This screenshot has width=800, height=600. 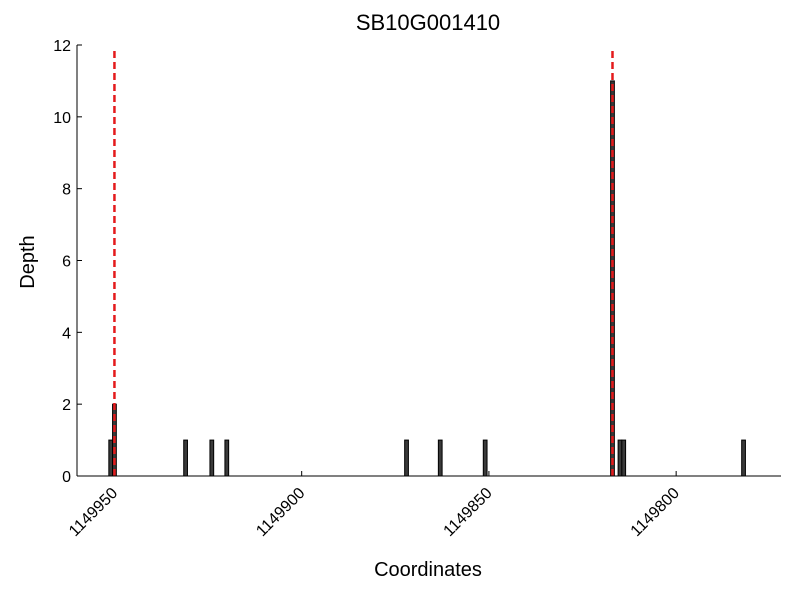 I want to click on y-tick-label: 8, so click(x=66, y=190).